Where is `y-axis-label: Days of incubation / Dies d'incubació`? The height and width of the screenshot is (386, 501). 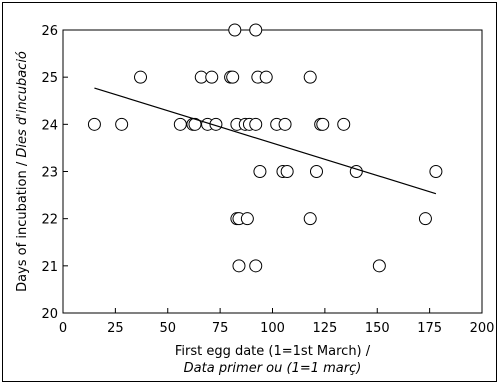
y-axis-label: Days of incubation / Dies d'incubació is located at coordinates (22, 171).